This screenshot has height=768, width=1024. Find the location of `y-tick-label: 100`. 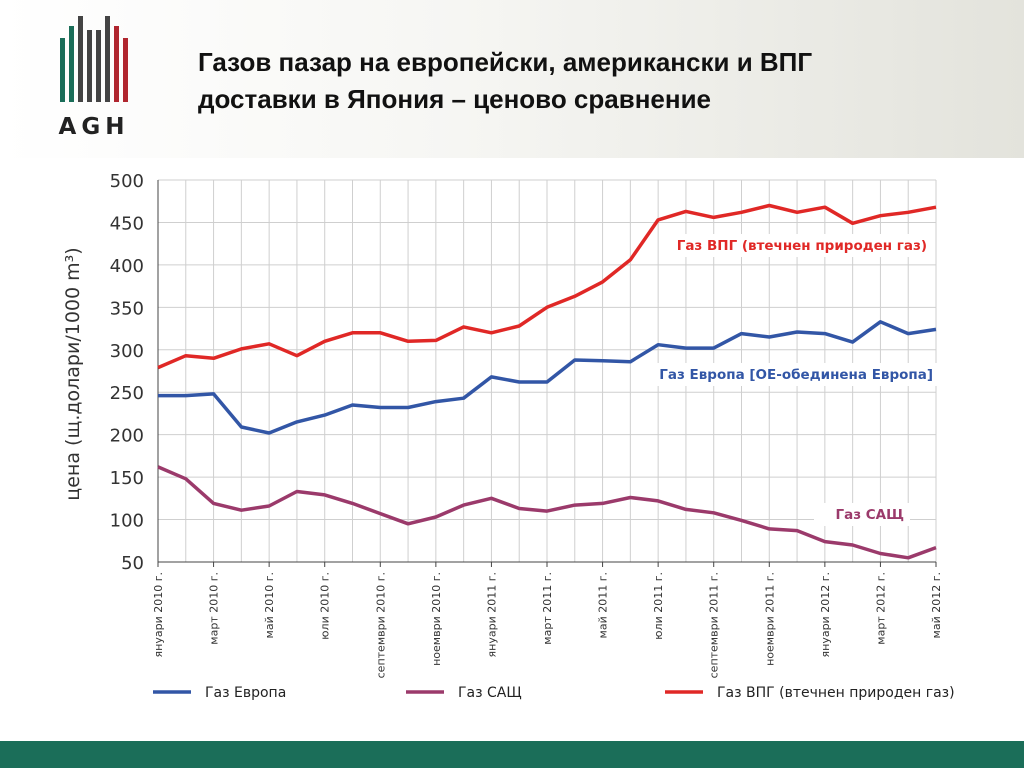

y-tick-label: 100 is located at coordinates (127, 521).